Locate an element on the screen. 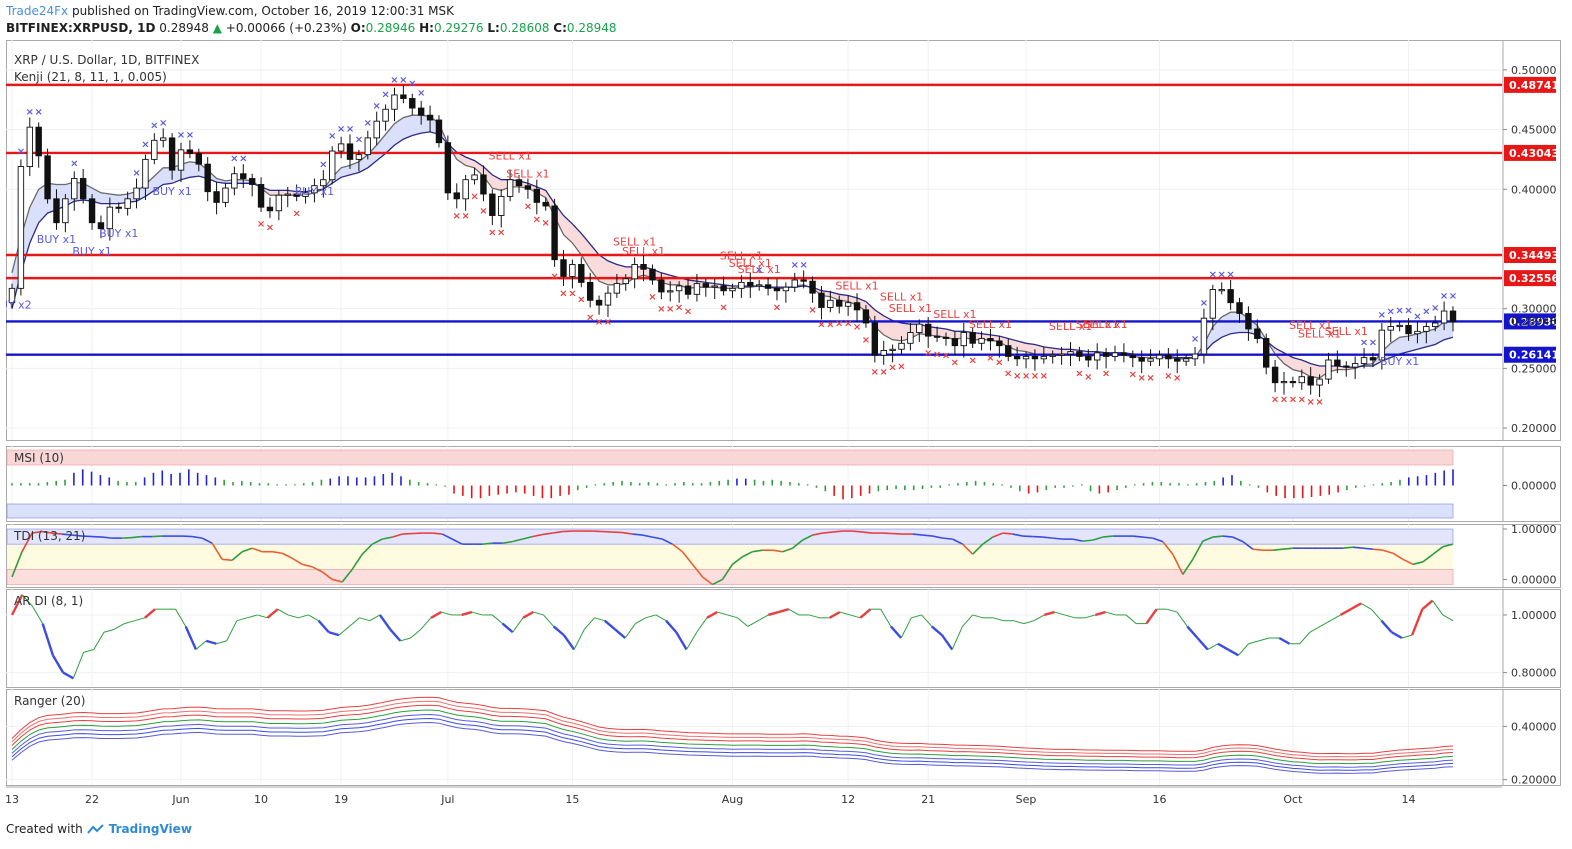  author-link: Trade24Fx is located at coordinates (37, 11).